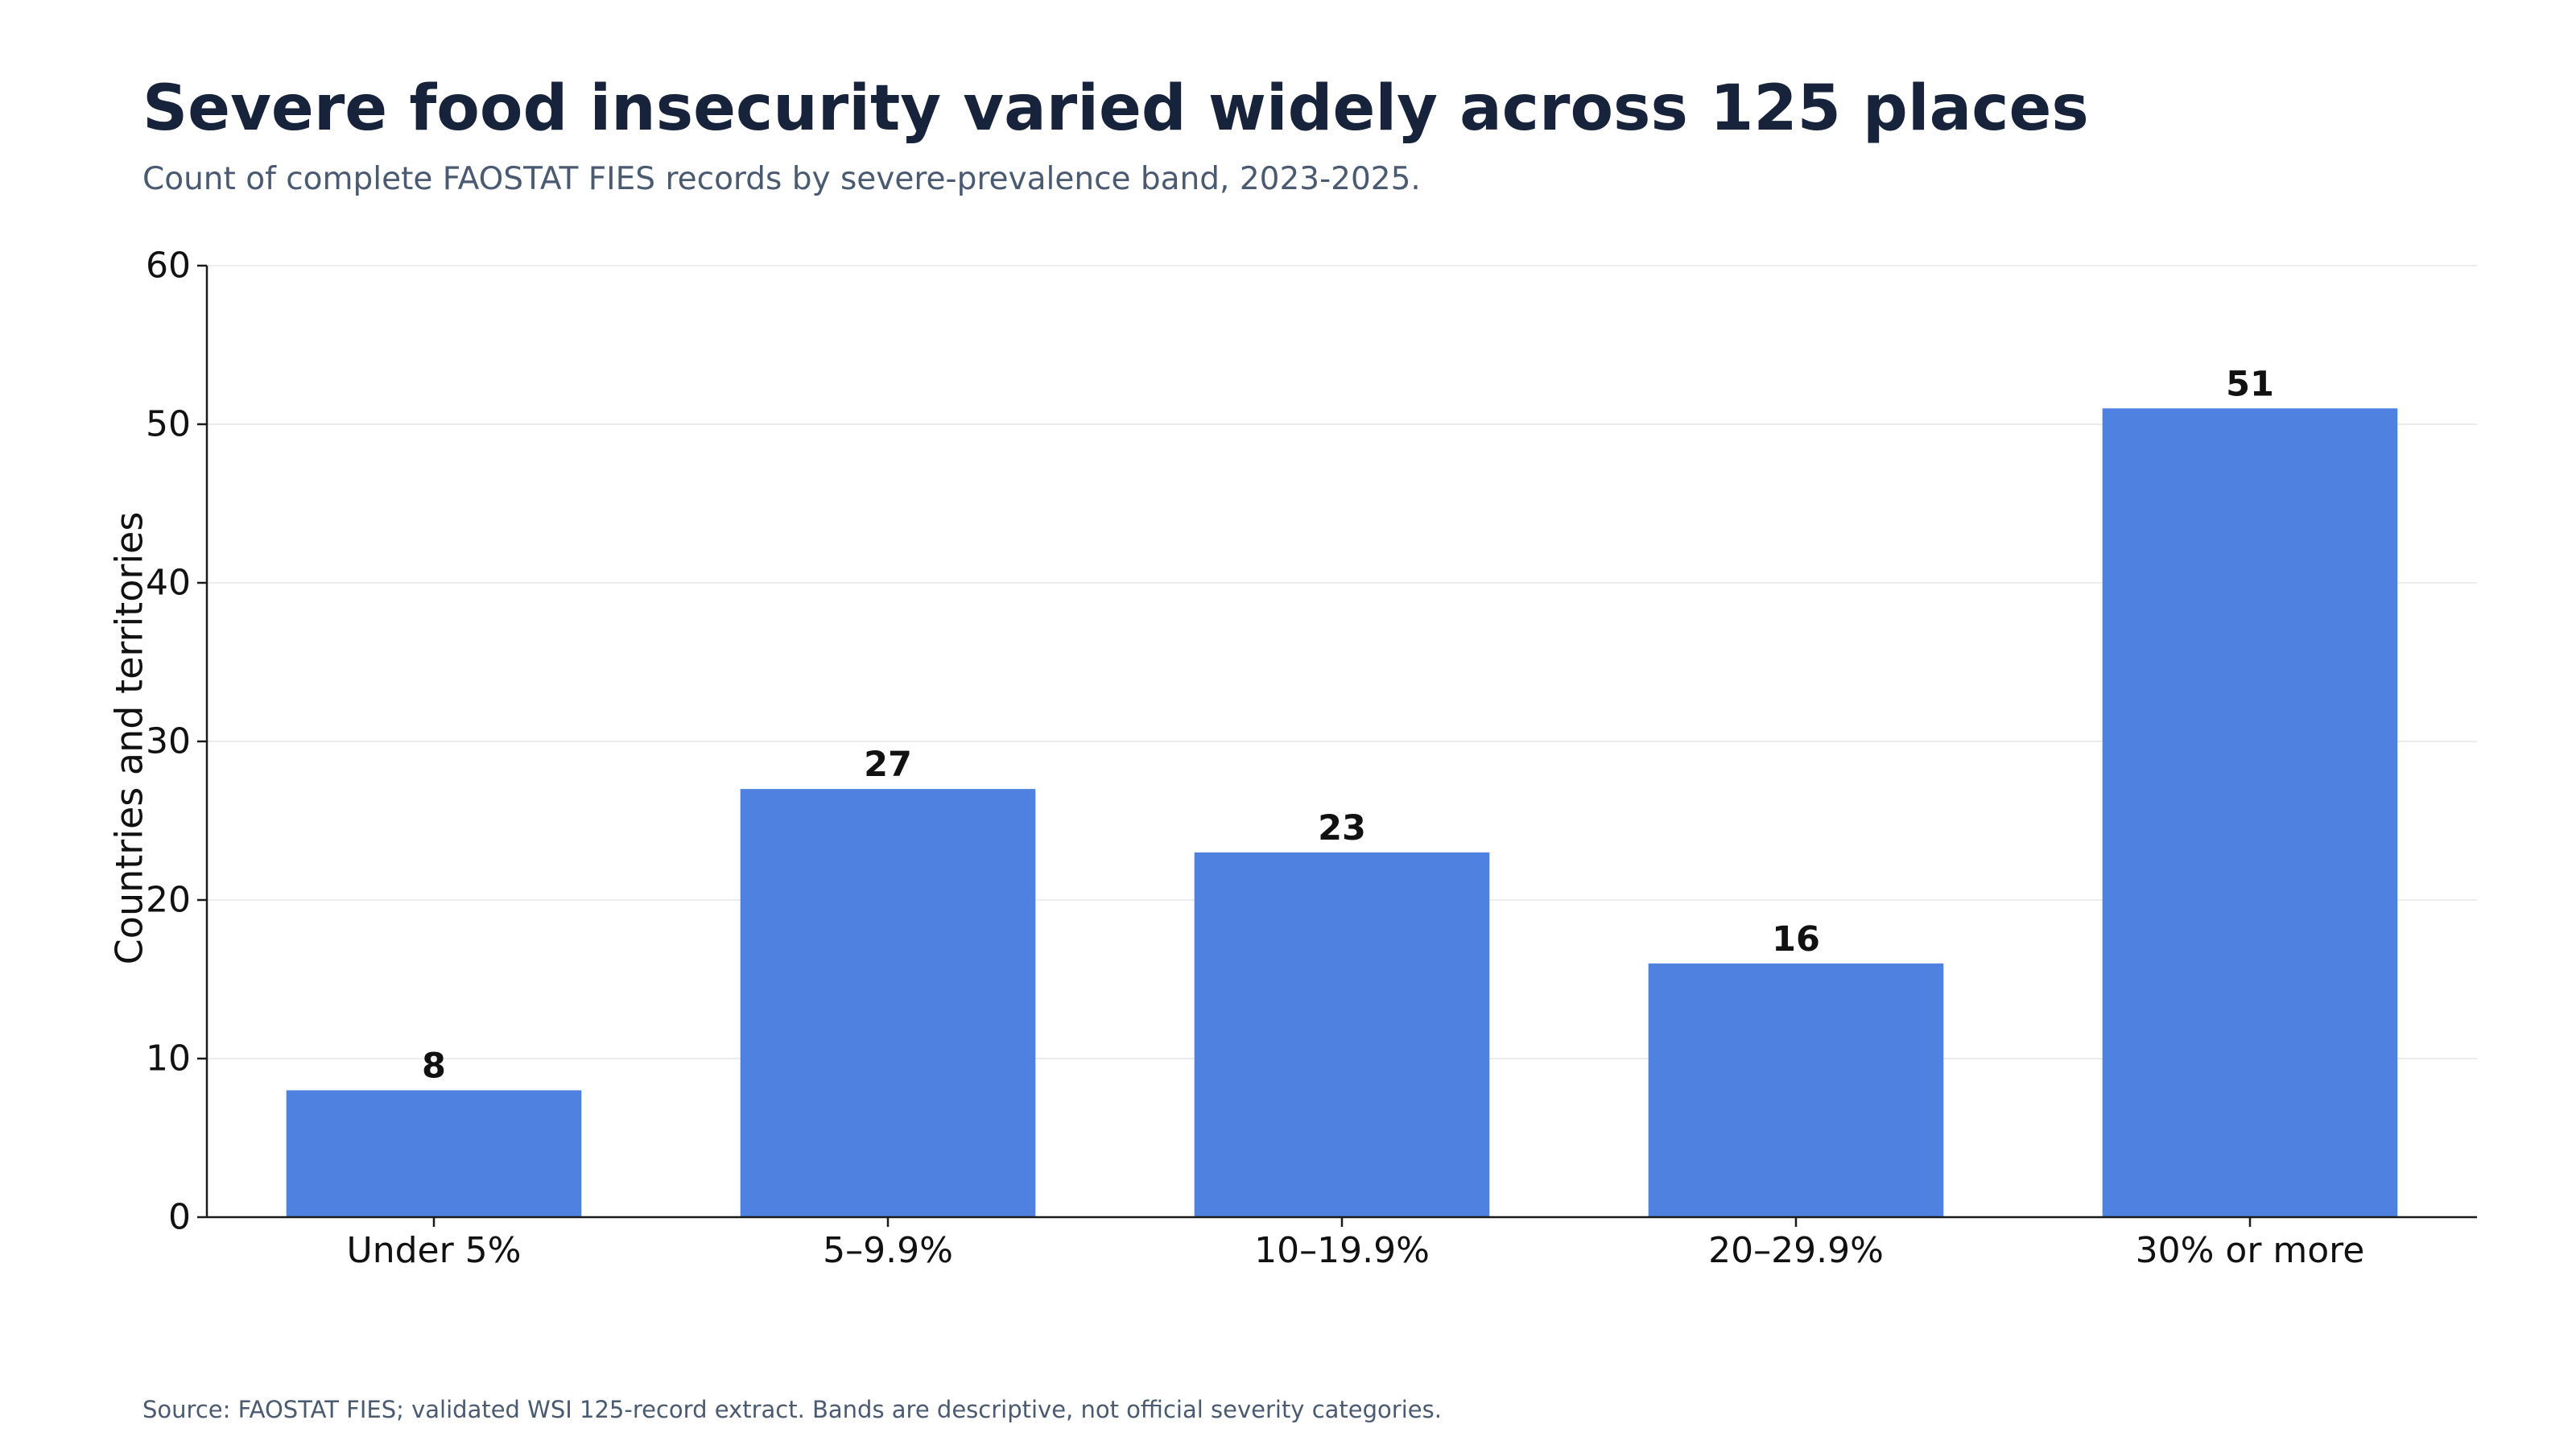  What do you see at coordinates (434, 1066) in the screenshot?
I see `data-label: 8` at bounding box center [434, 1066].